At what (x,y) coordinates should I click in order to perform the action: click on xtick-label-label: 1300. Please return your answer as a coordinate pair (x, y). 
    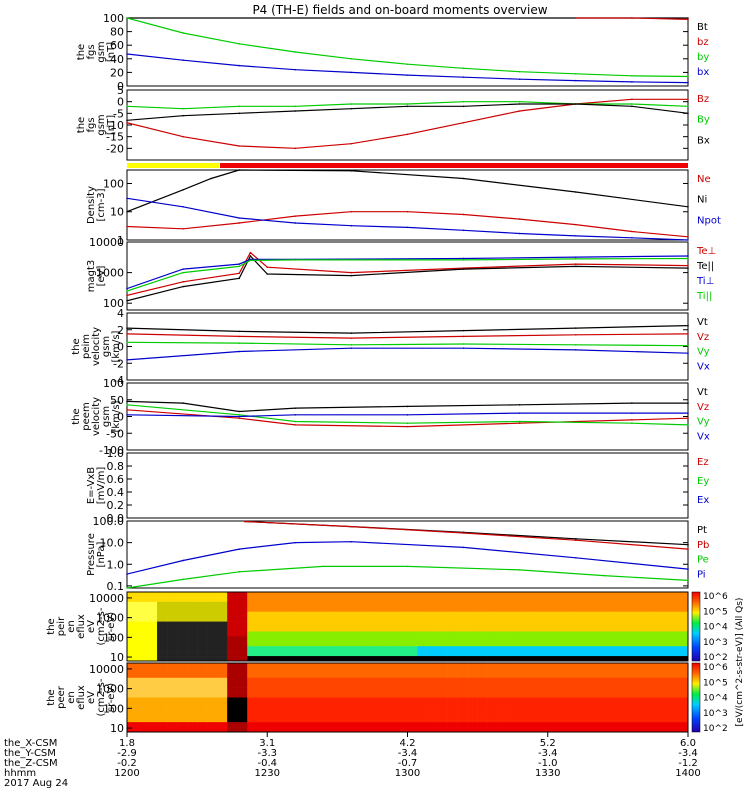
    Looking at the image, I should click on (407, 773).